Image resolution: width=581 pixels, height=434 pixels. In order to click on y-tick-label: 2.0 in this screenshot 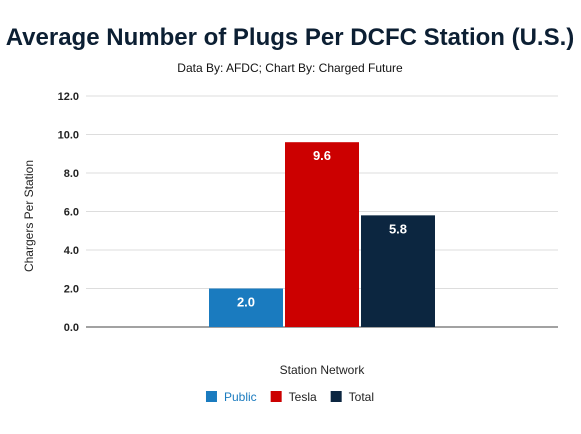, I will do `click(71, 290)`.